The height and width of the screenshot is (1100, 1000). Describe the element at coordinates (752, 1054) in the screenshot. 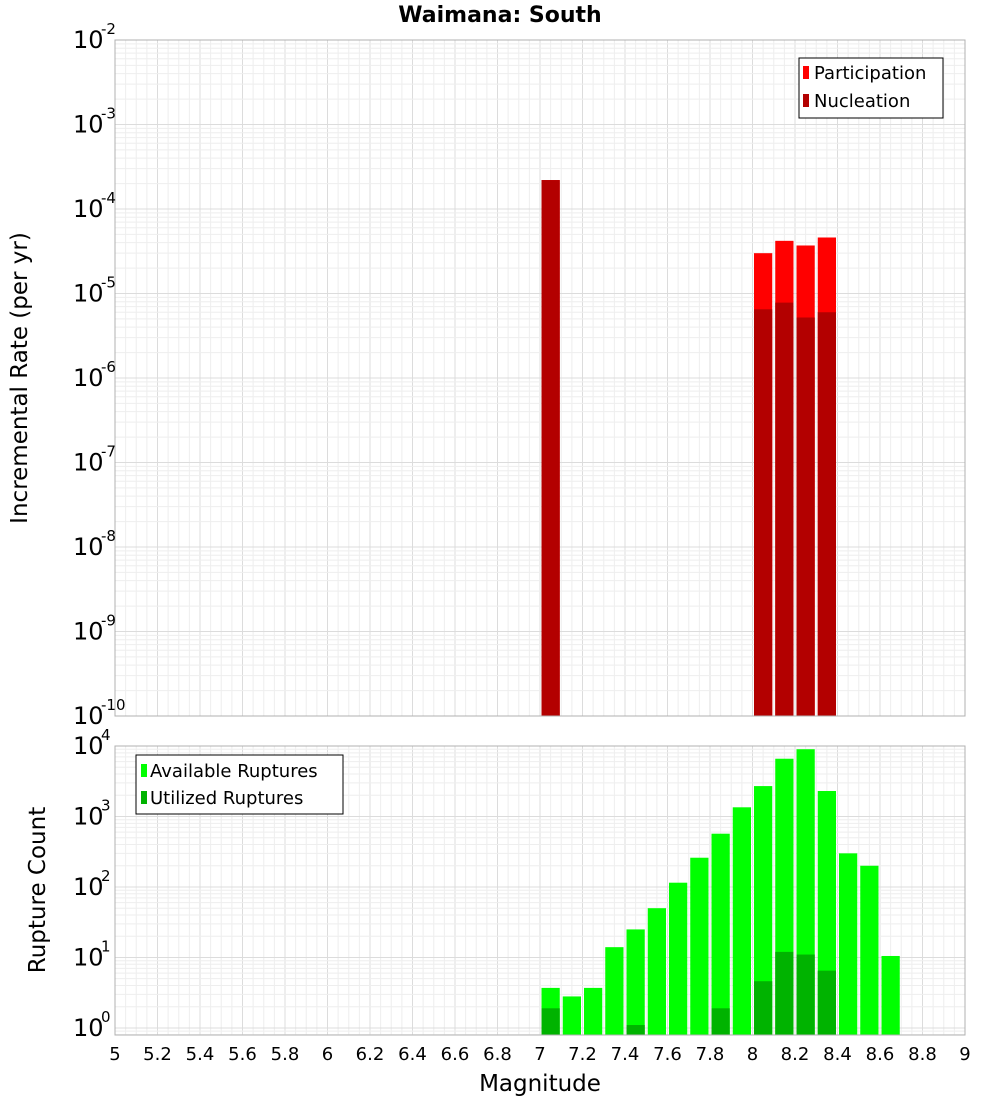

I see `x-tick-label: 8` at that location.